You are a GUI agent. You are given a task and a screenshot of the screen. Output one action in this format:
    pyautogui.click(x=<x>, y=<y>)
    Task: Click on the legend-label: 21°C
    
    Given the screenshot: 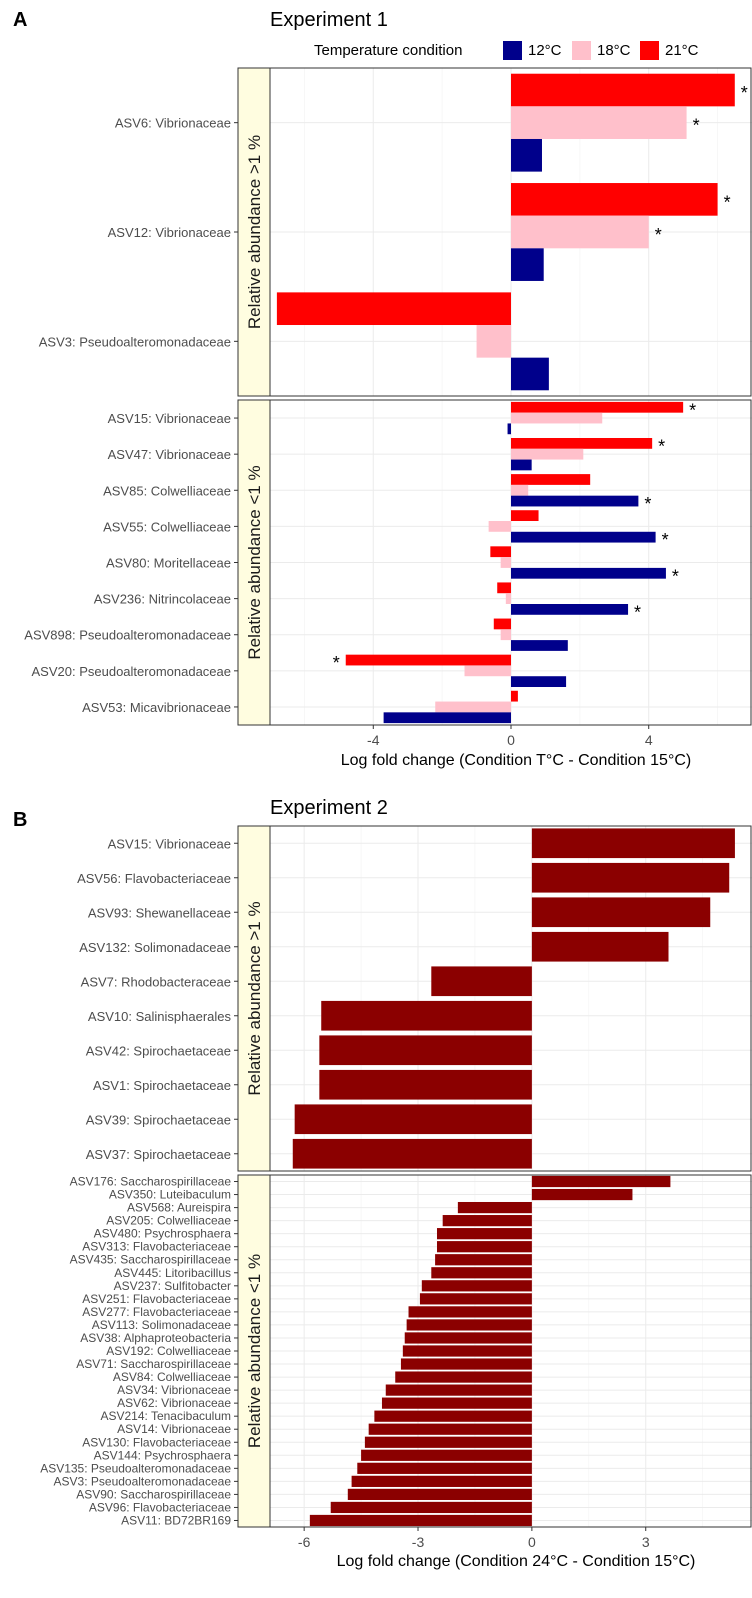 What is the action you would take?
    pyautogui.click(x=682, y=50)
    